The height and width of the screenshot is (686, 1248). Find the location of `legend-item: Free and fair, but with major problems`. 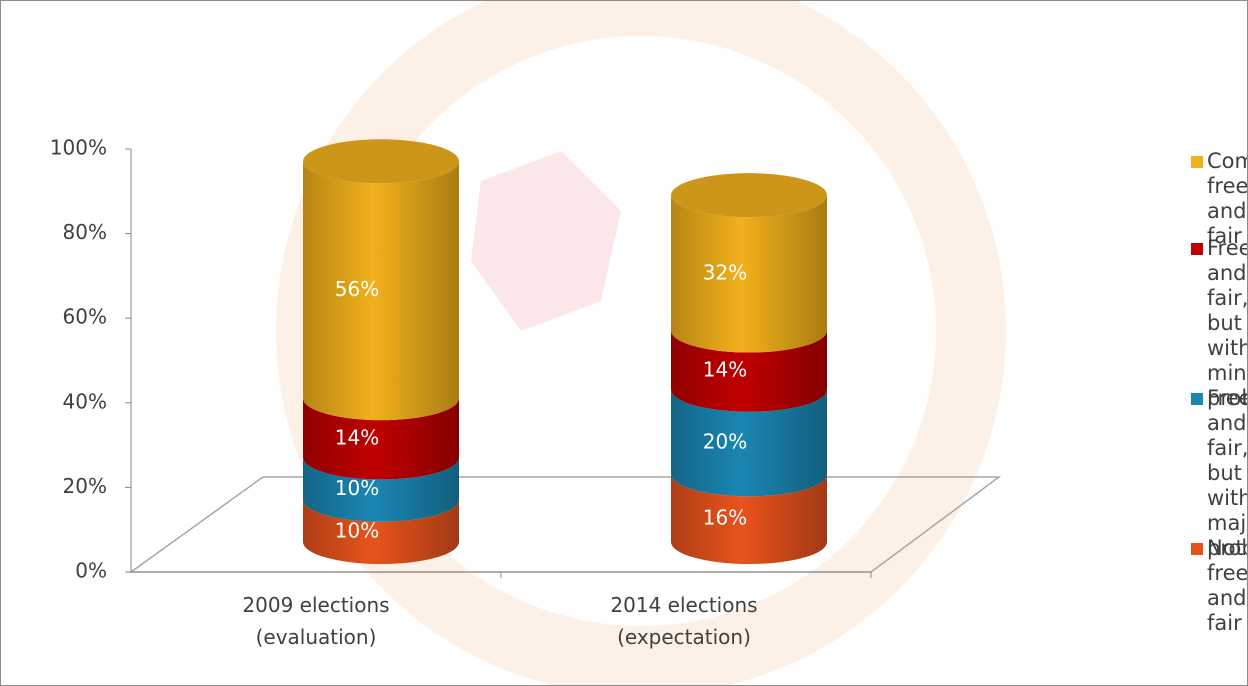

legend-item: Free and fair, but with major problems is located at coordinates (1219, 473).